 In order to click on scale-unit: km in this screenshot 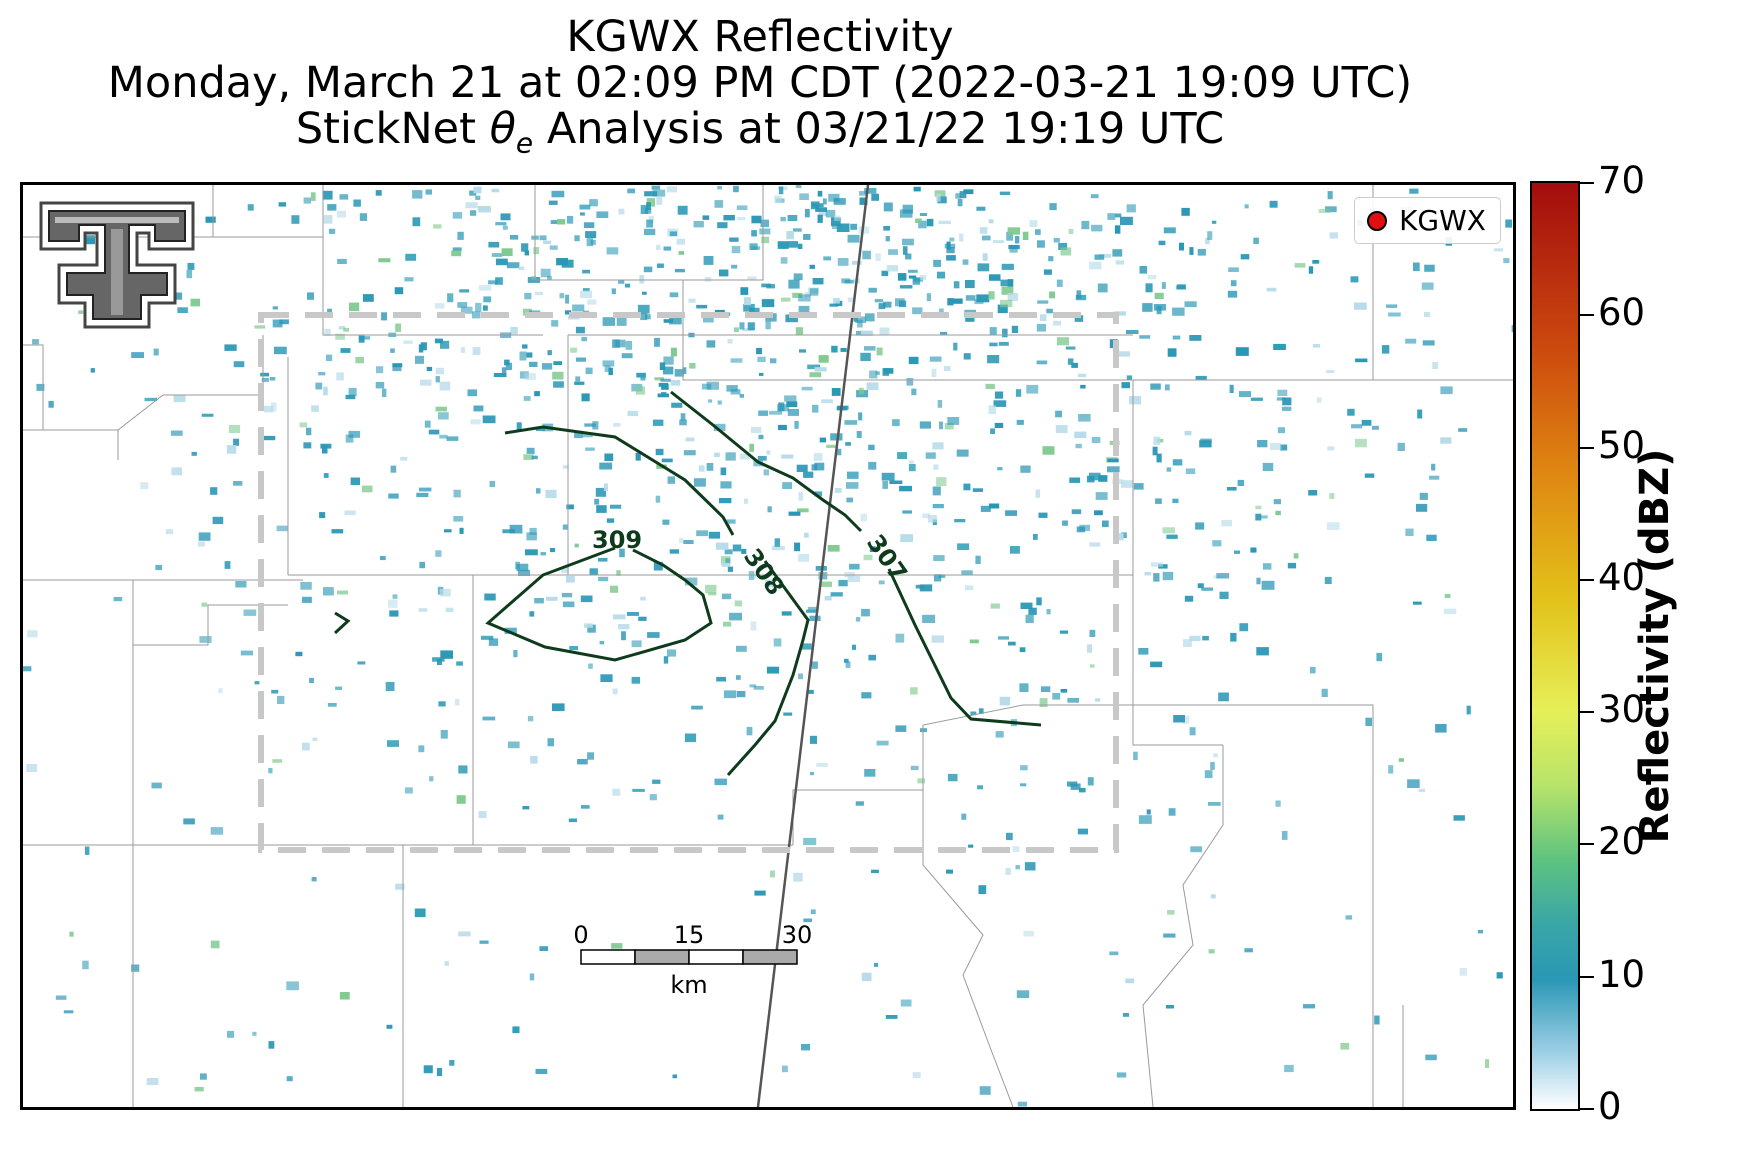, I will do `click(688, 985)`.